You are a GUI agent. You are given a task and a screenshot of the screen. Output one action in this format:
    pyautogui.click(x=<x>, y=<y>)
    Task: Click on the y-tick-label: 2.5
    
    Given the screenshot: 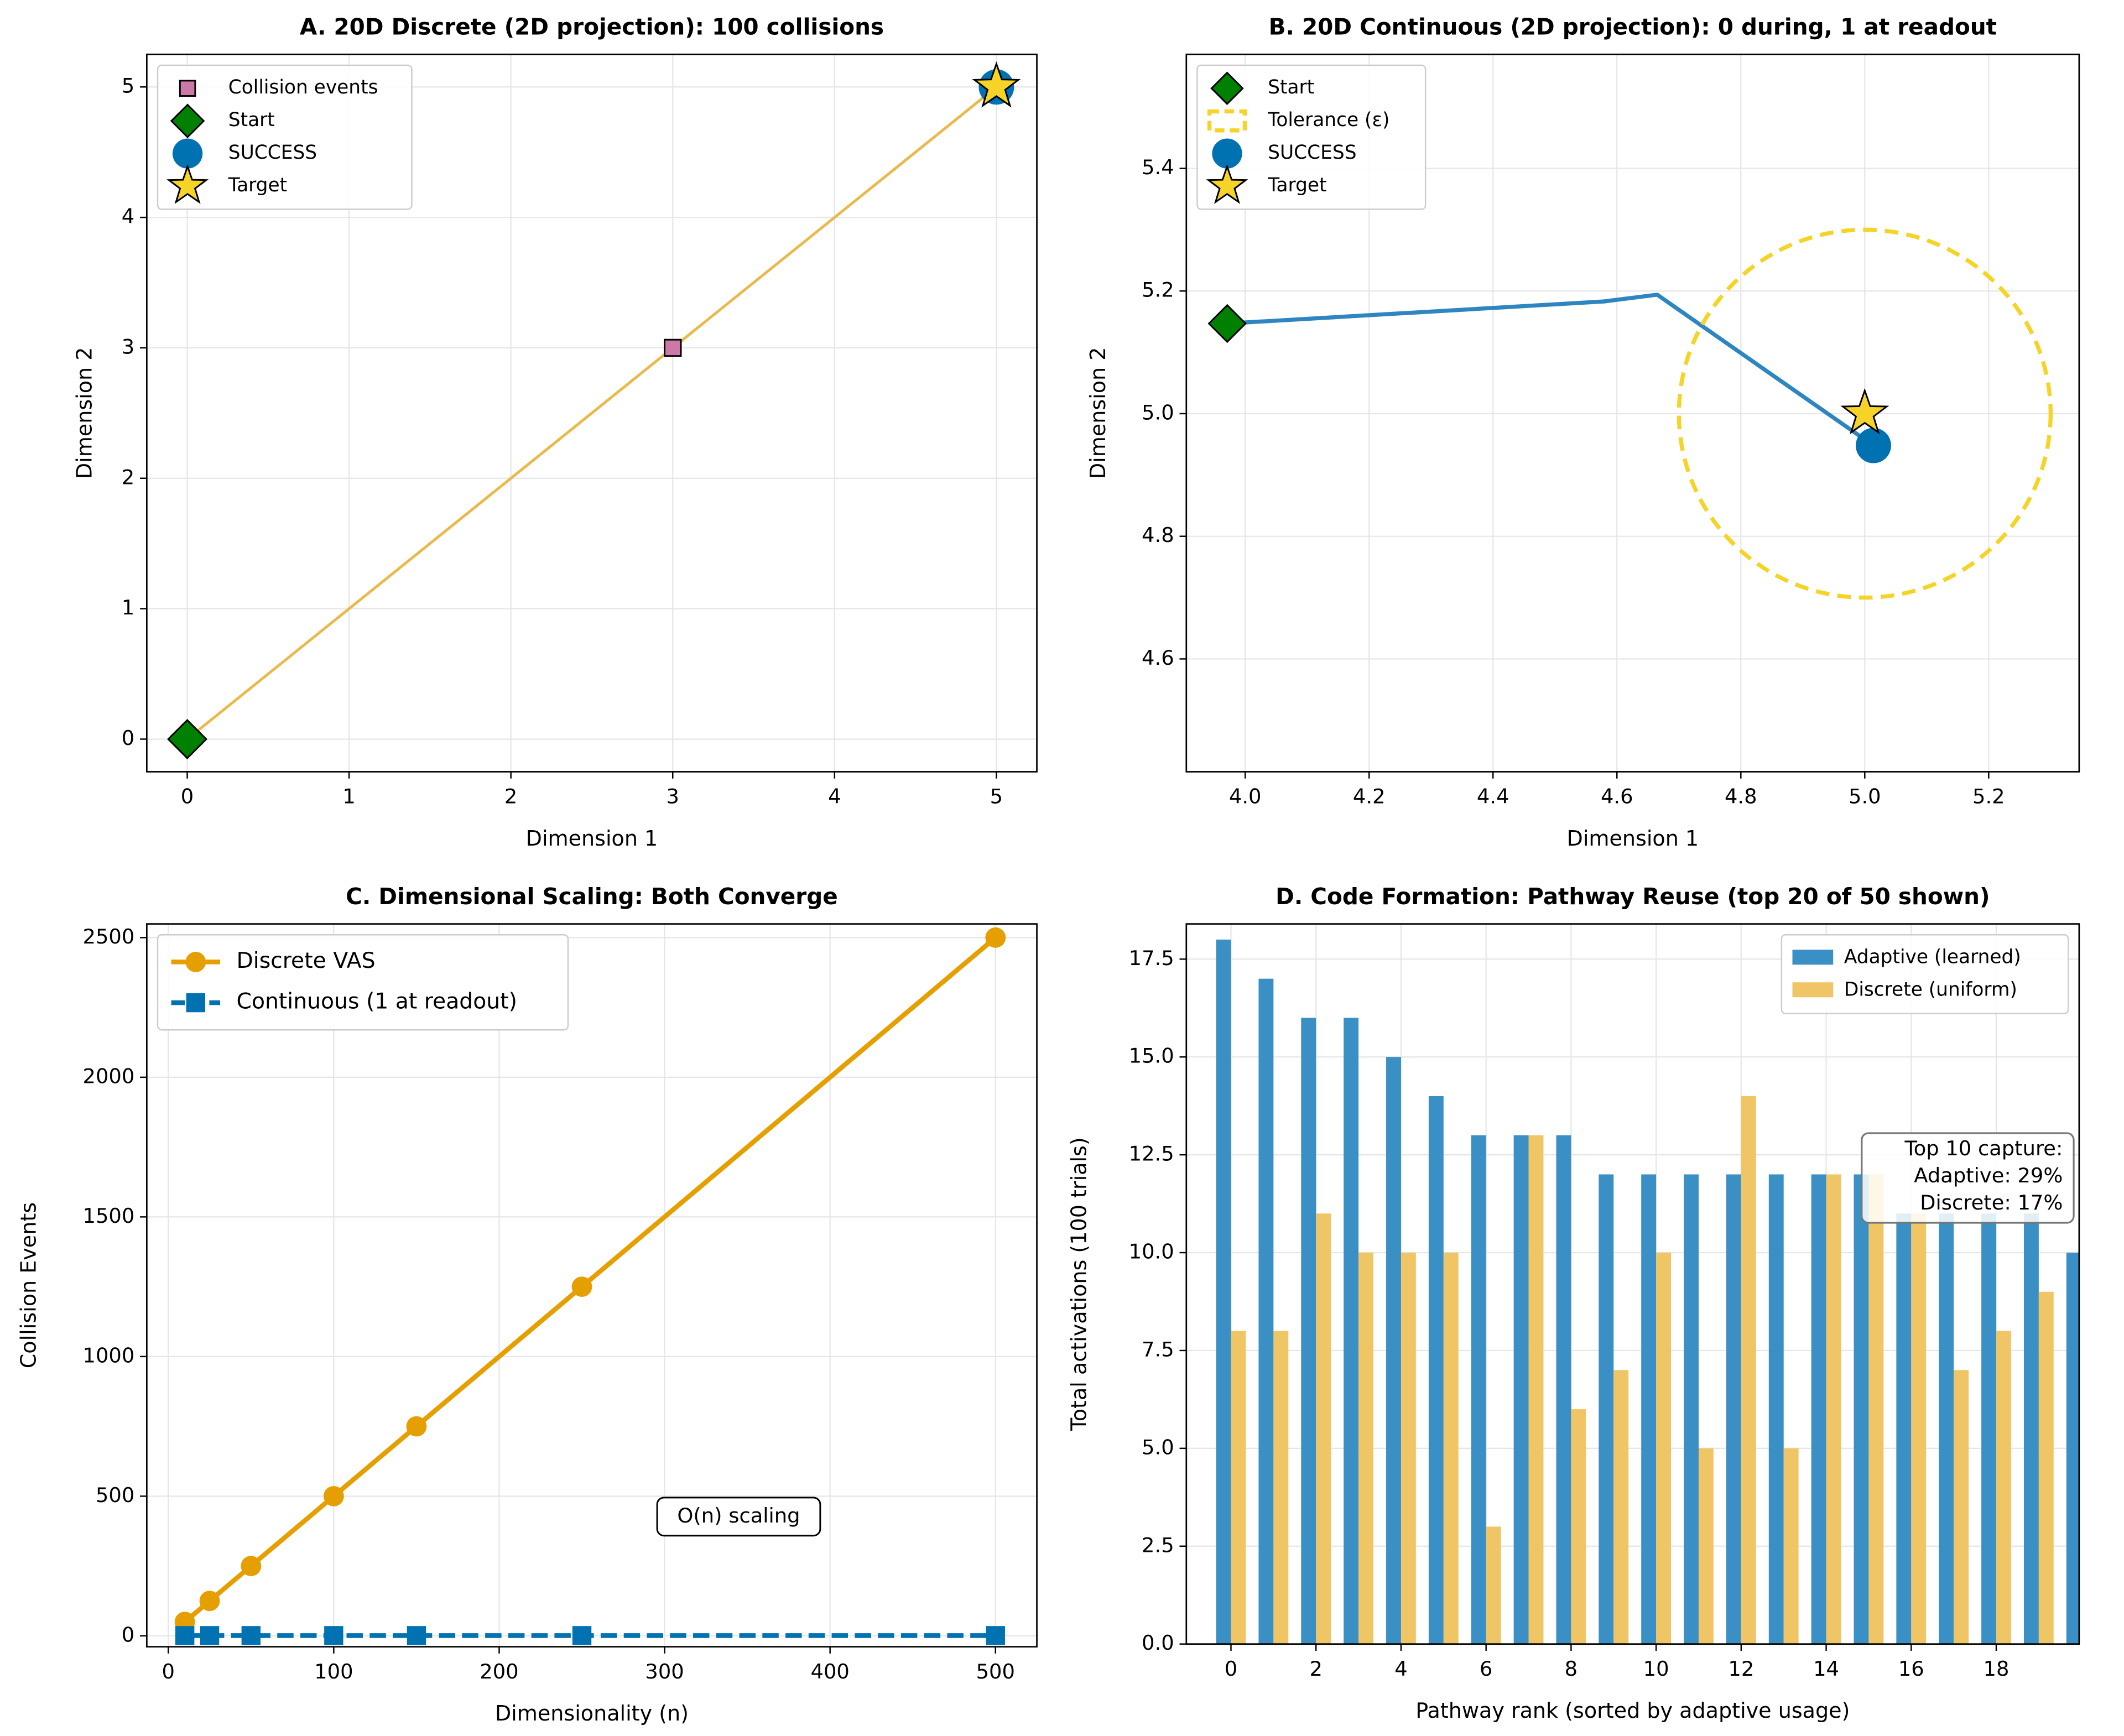 What is the action you would take?
    pyautogui.click(x=1158, y=1545)
    